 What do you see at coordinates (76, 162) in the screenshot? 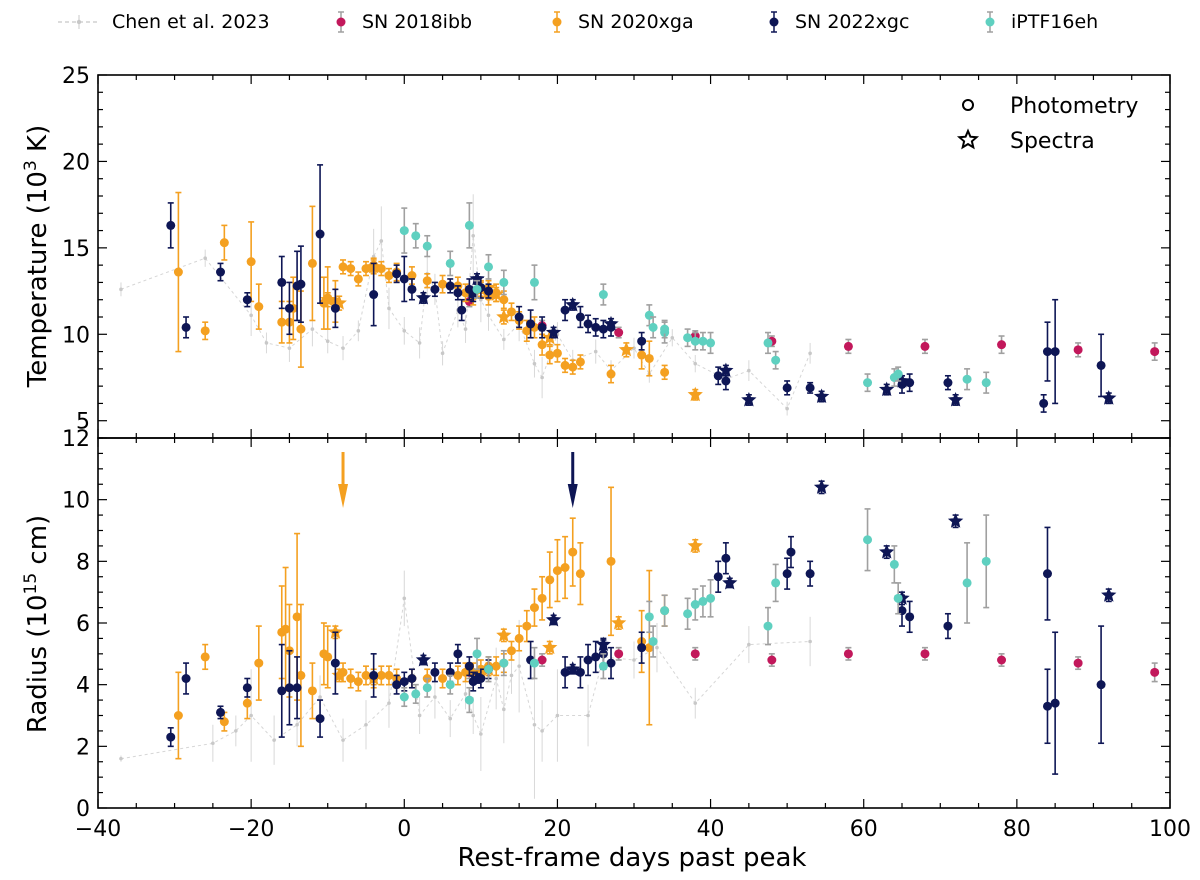
I see `ytick-label-temp-20: 20` at bounding box center [76, 162].